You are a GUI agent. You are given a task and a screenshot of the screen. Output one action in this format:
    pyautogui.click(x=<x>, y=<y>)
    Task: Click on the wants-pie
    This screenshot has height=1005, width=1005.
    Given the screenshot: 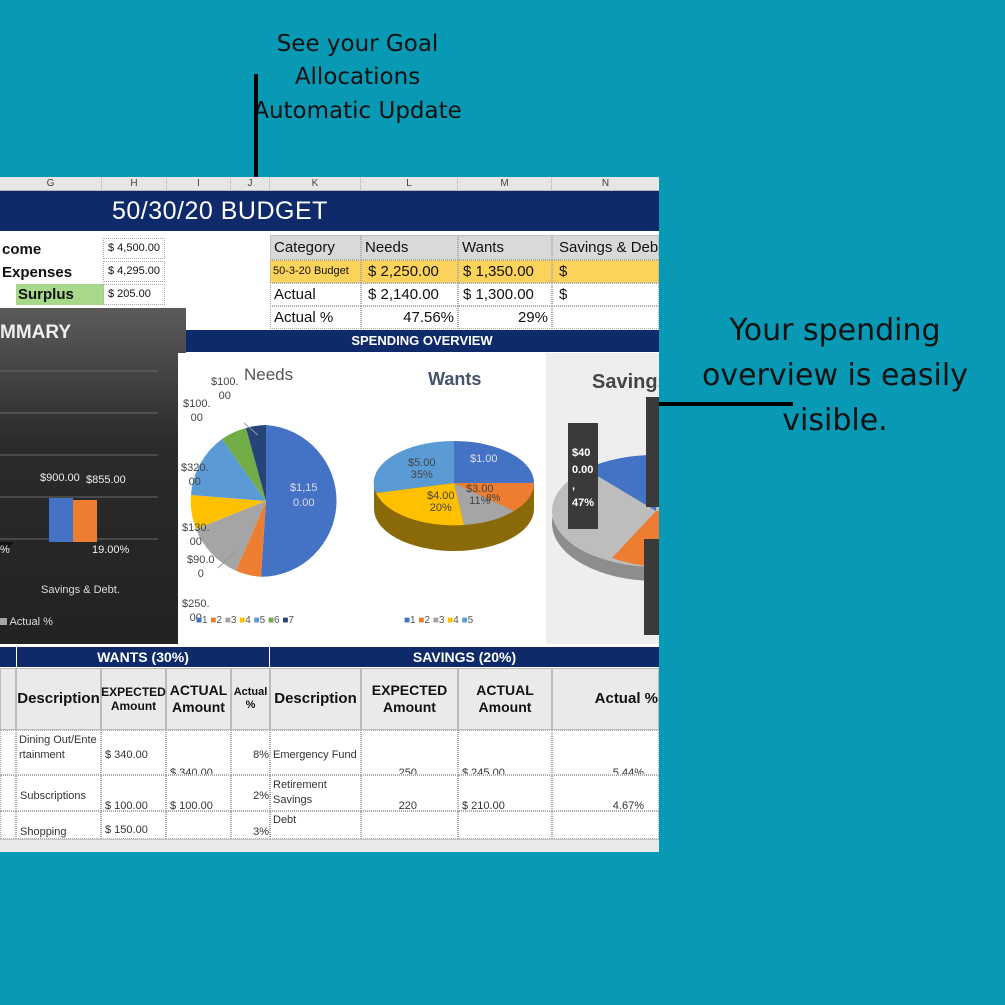 What is the action you would take?
    pyautogui.click(x=454, y=495)
    